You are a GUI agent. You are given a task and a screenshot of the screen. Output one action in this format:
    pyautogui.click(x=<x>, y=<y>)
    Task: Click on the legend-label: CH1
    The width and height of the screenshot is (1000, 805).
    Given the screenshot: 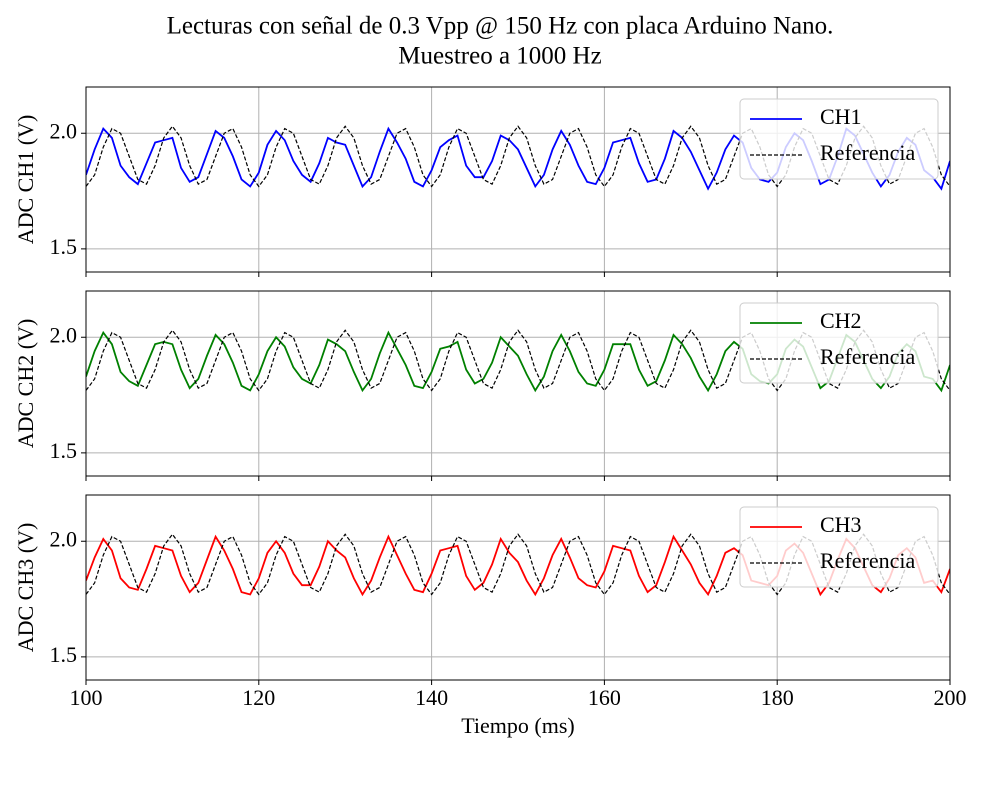 What is the action you would take?
    pyautogui.click(x=841, y=116)
    